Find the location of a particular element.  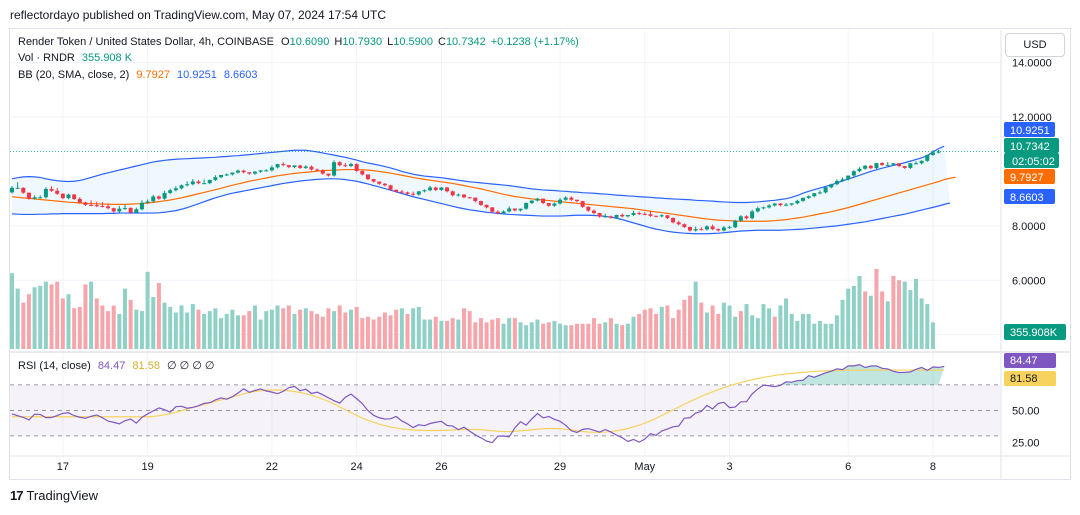

rsi-ma-tag-bg is located at coordinates (1030, 378).